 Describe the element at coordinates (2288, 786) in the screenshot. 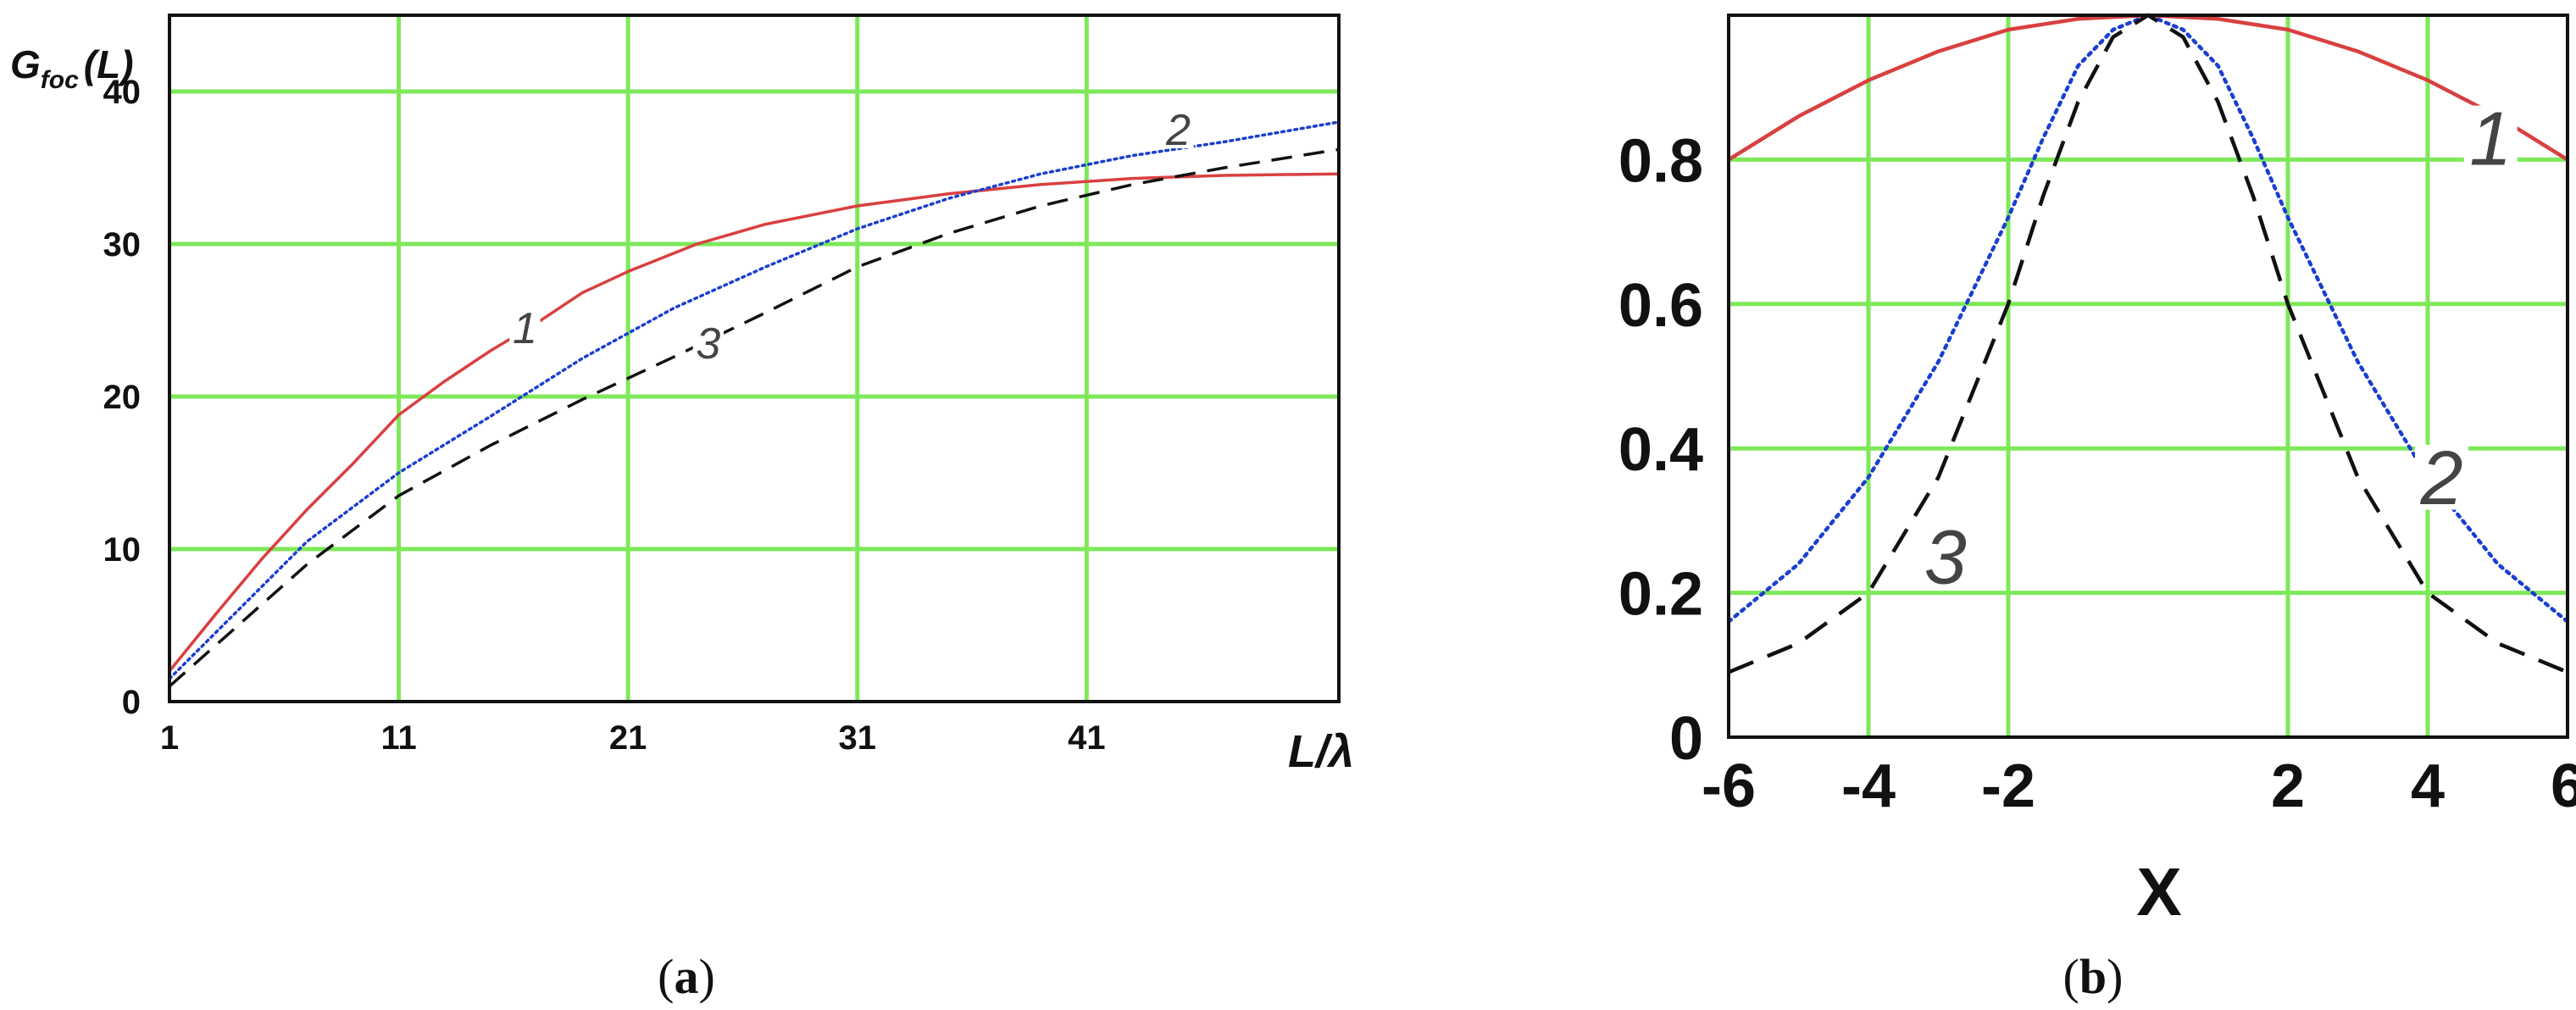

I see `panel-b-x-tick-label: 2` at that location.